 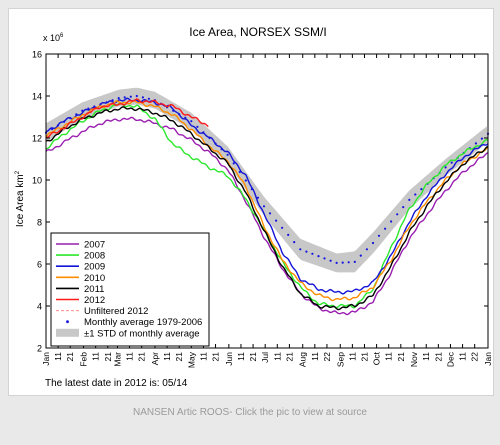 I want to click on legend-label: 2011, so click(x=94, y=289).